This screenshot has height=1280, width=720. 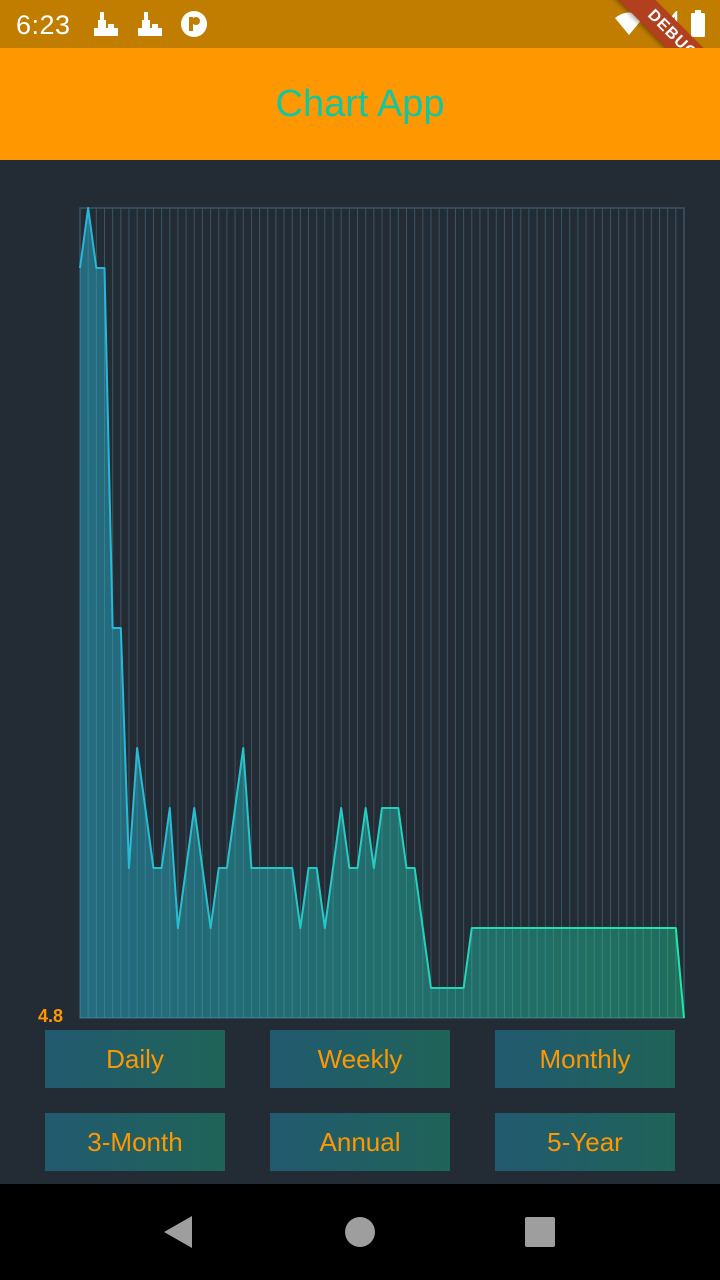 I want to click on status-bar: 6:23 DEBUG, so click(x=360, y=57).